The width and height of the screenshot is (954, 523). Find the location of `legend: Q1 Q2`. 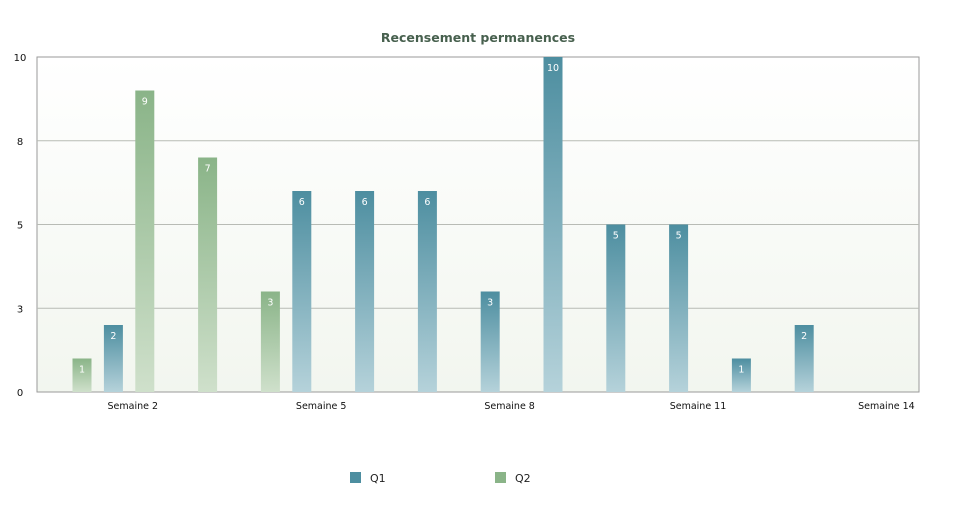

legend: Q1 Q2 is located at coordinates (440, 478).